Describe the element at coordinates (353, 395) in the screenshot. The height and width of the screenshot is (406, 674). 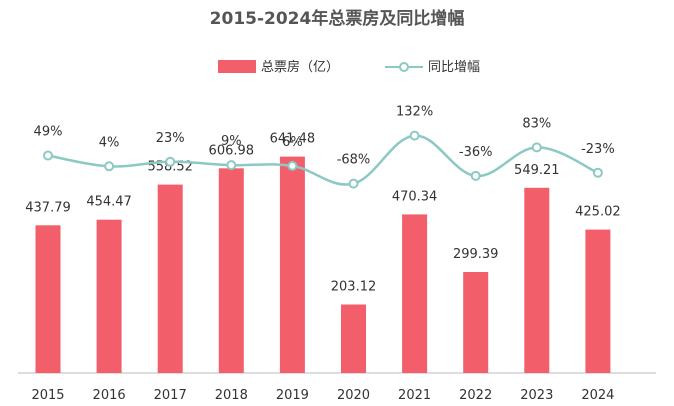
I see `x-tick-2020: 2020` at that location.